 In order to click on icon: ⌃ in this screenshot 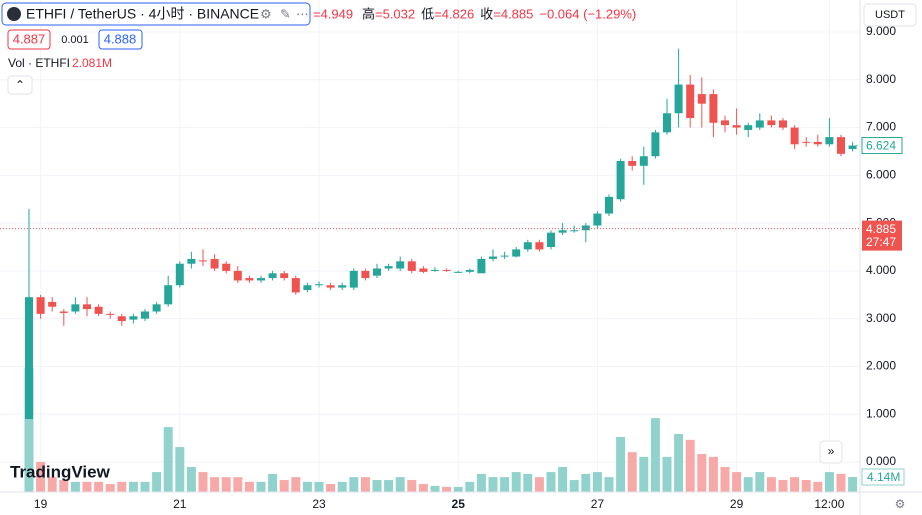, I will do `click(20, 85)`.